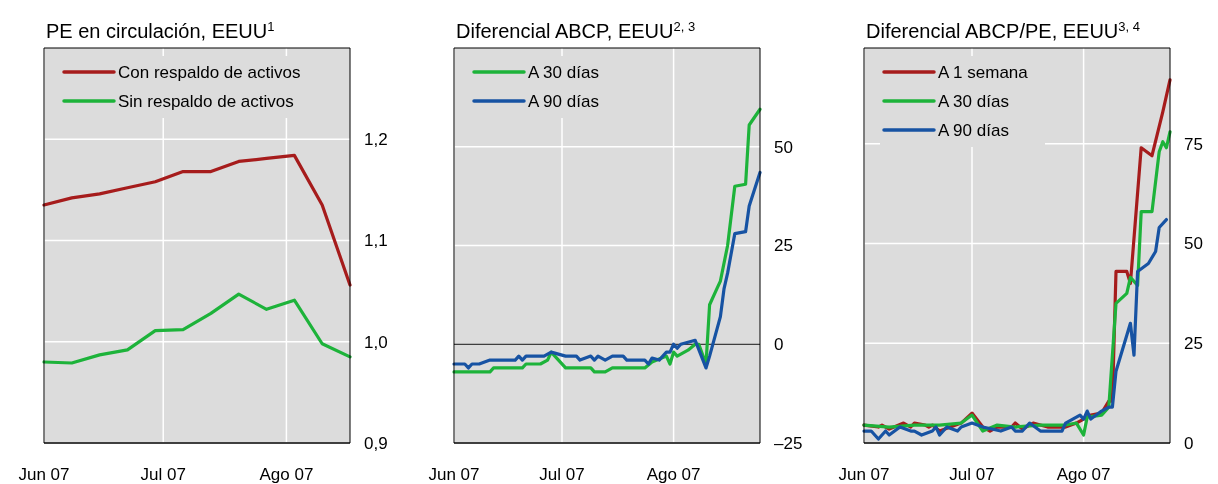  What do you see at coordinates (376, 241) in the screenshot?
I see `y-tick-label: 1,1` at bounding box center [376, 241].